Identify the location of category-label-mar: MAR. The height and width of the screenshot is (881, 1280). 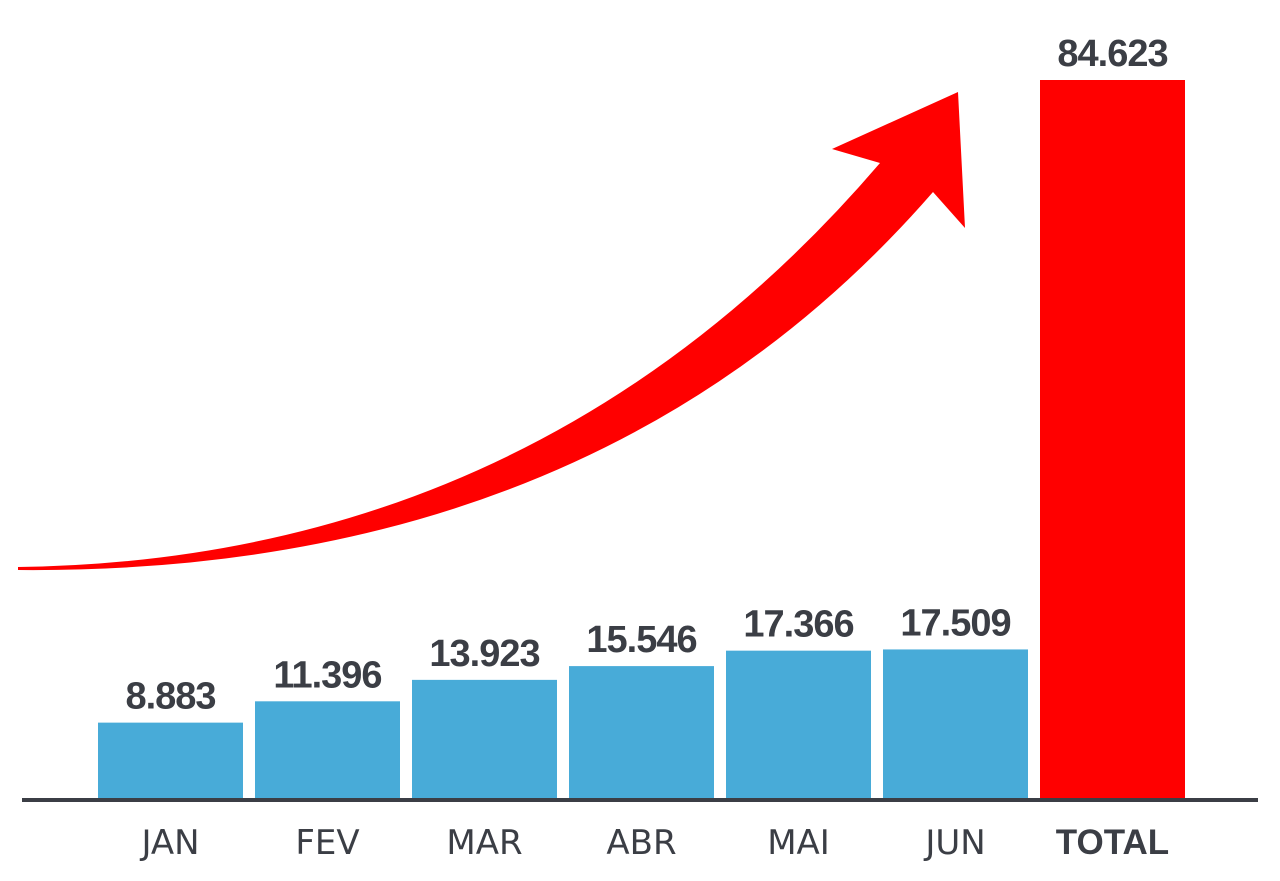
(484, 843).